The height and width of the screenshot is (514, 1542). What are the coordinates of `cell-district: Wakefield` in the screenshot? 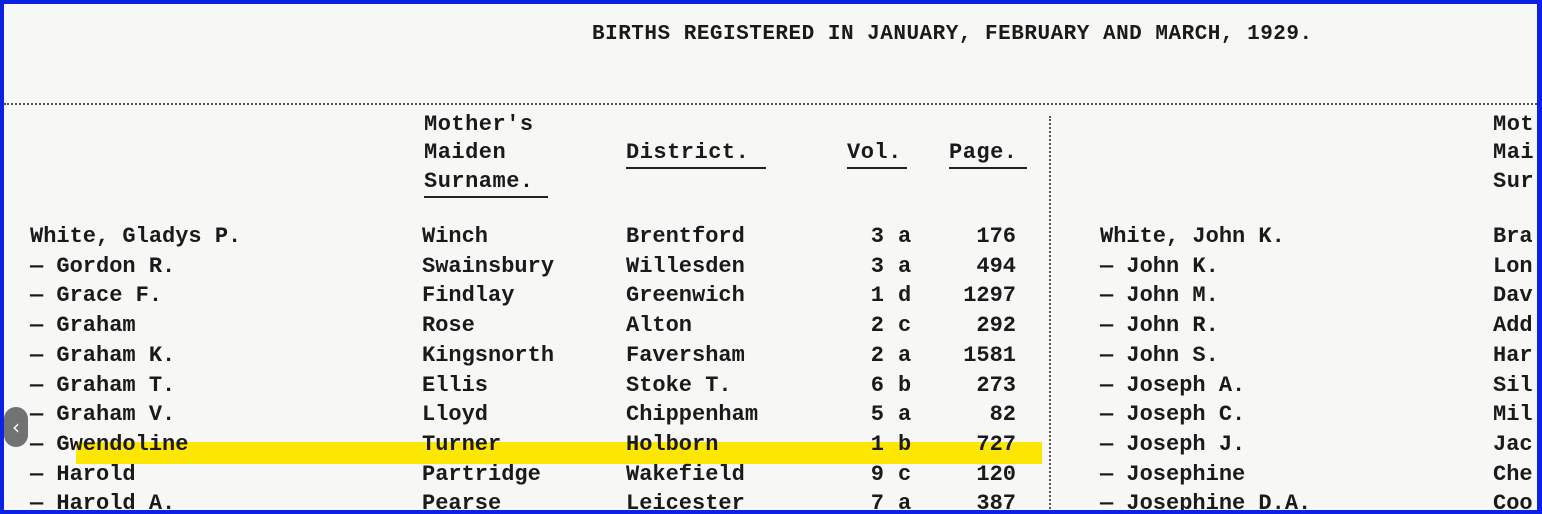 It's located at (685, 474).